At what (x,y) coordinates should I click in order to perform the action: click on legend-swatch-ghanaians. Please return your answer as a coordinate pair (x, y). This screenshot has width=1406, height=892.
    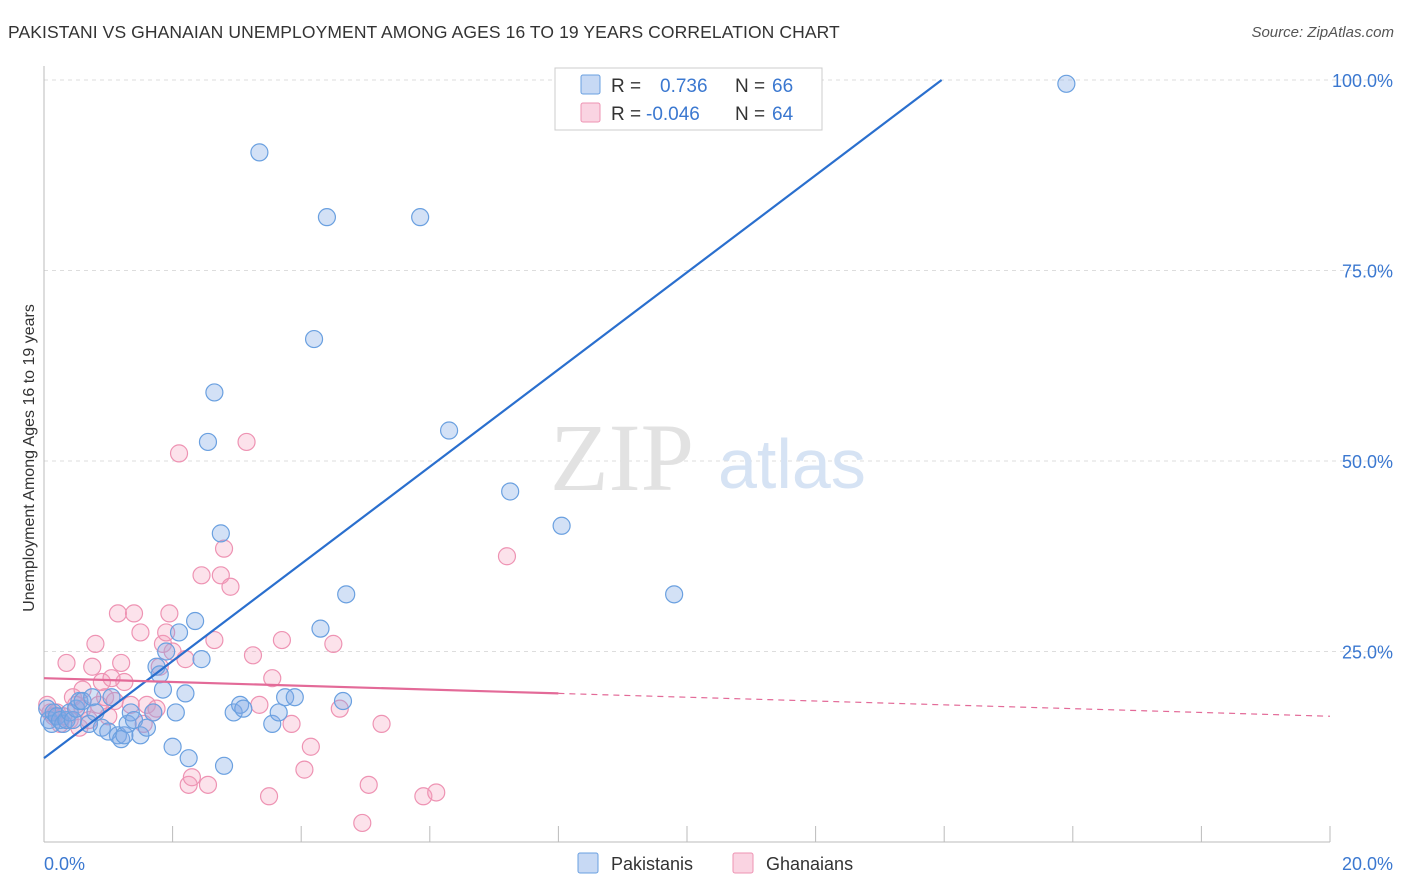
    Looking at the image, I should click on (590, 112).